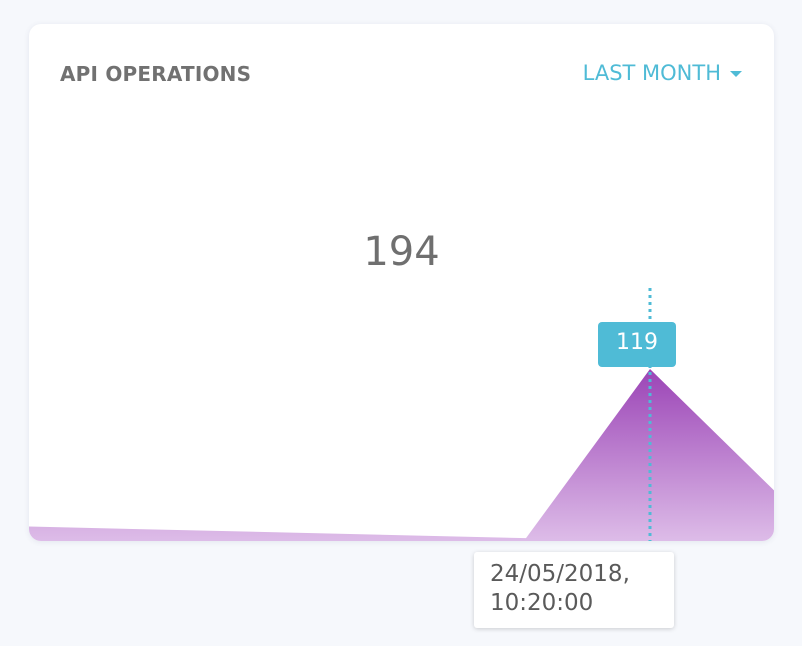  Describe the element at coordinates (156, 74) in the screenshot. I see `card-title: API OPERATIONS` at that location.